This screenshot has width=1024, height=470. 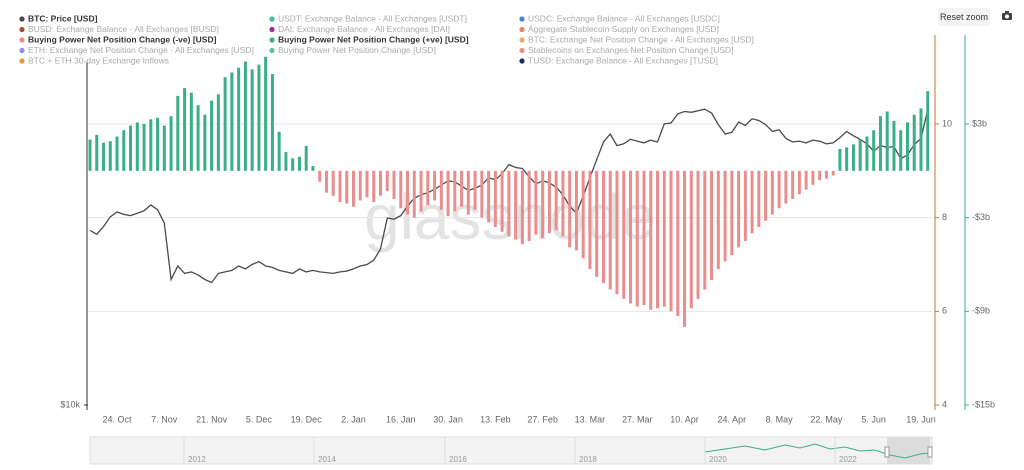 I want to click on legend-item: BTC + ETH 30-day Exchange Inflows, so click(x=94, y=60).